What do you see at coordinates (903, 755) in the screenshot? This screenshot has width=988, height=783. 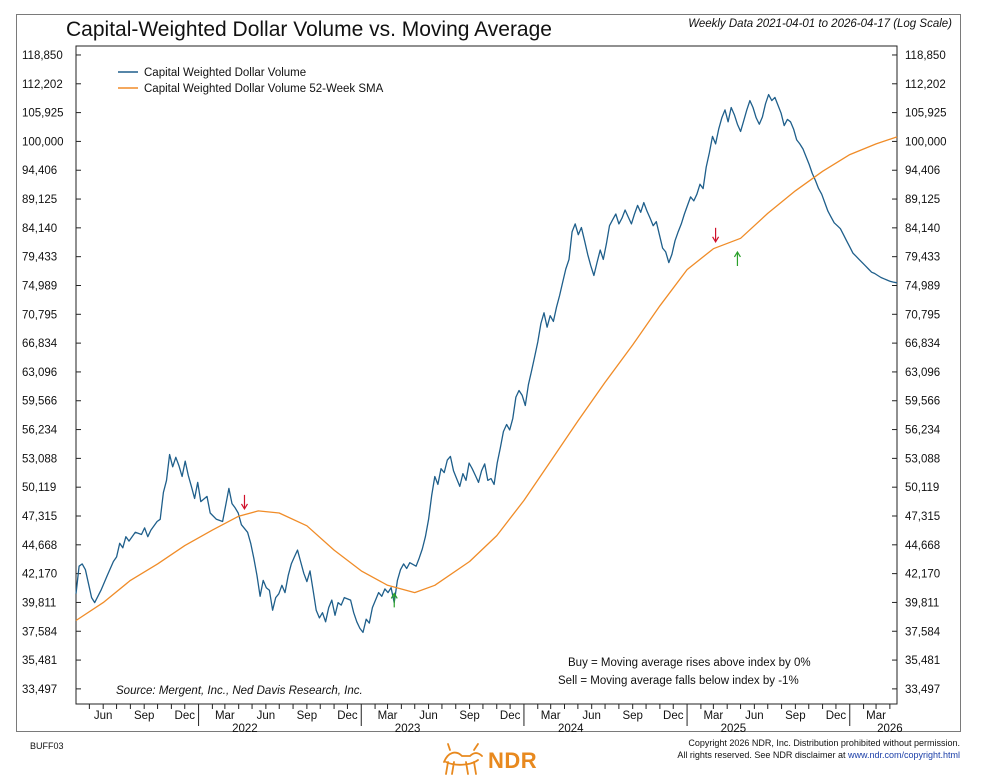 I see `copyright-link: www.ndr.com/copyright.html` at bounding box center [903, 755].